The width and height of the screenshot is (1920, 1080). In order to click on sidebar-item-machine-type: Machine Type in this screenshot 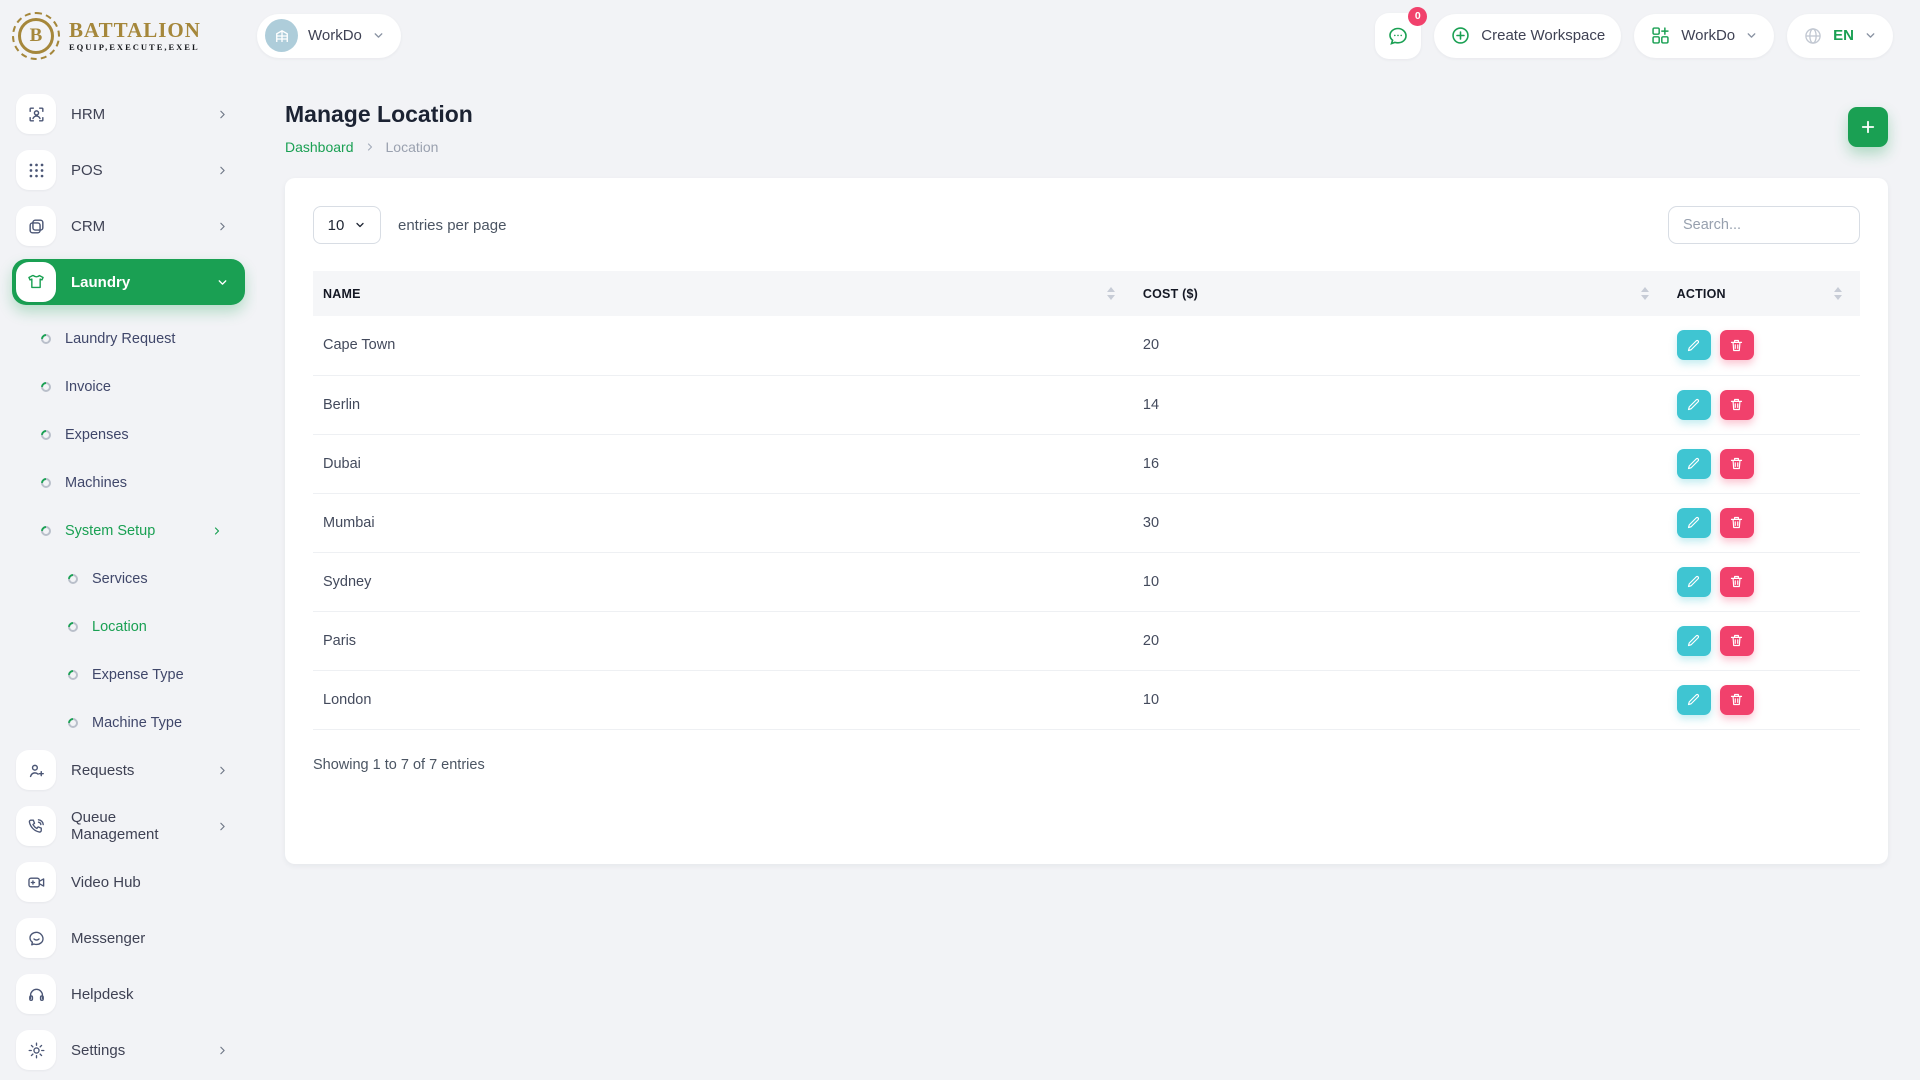, I will do `click(128, 723)`.